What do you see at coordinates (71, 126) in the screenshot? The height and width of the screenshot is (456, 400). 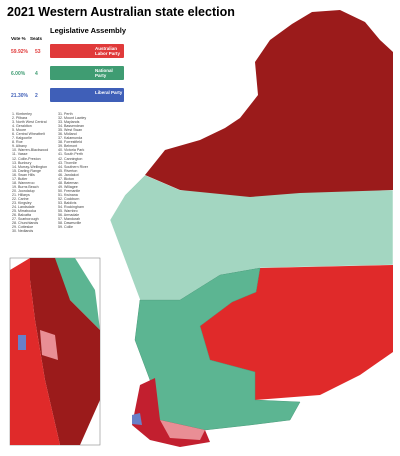 I see `district-name: 34. Bassendean` at bounding box center [71, 126].